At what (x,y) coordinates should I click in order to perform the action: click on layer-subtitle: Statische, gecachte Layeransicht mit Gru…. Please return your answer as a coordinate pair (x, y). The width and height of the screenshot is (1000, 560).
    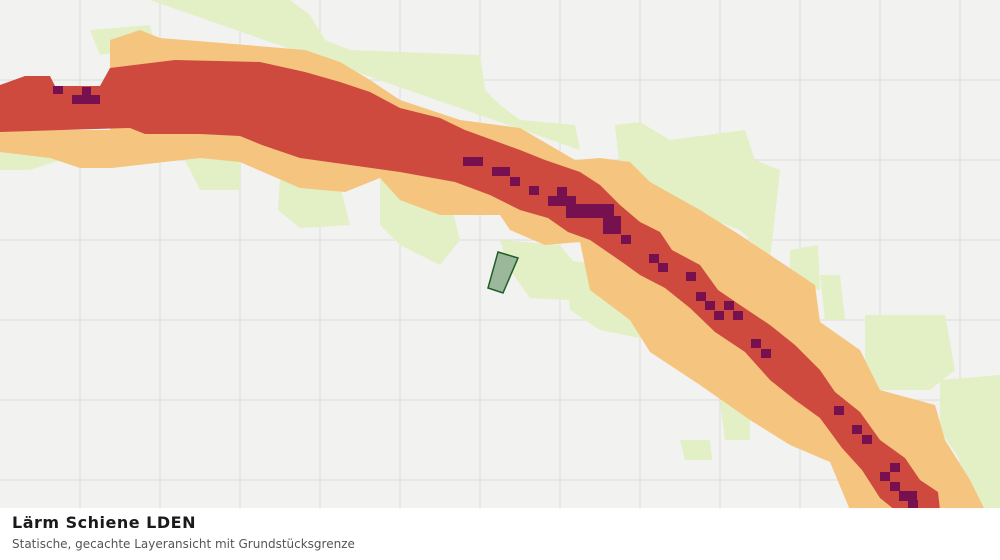
    Looking at the image, I should click on (183, 544).